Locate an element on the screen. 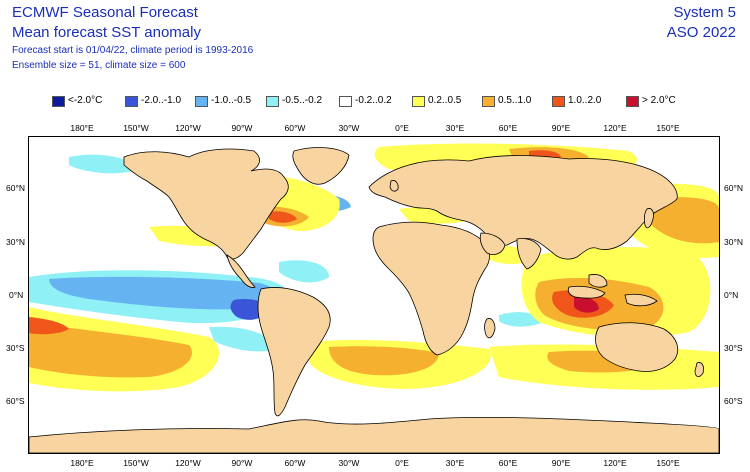 This screenshot has width=750, height=472. legend-label: -0.2..0.2 is located at coordinates (373, 100).